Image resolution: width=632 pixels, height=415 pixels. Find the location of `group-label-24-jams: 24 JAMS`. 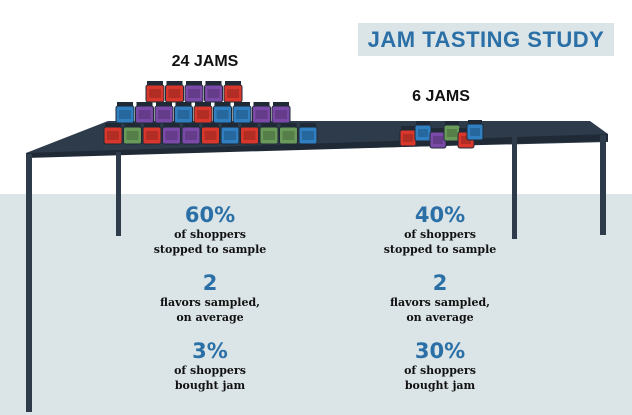

group-label-24-jams: 24 JAMS is located at coordinates (205, 61).